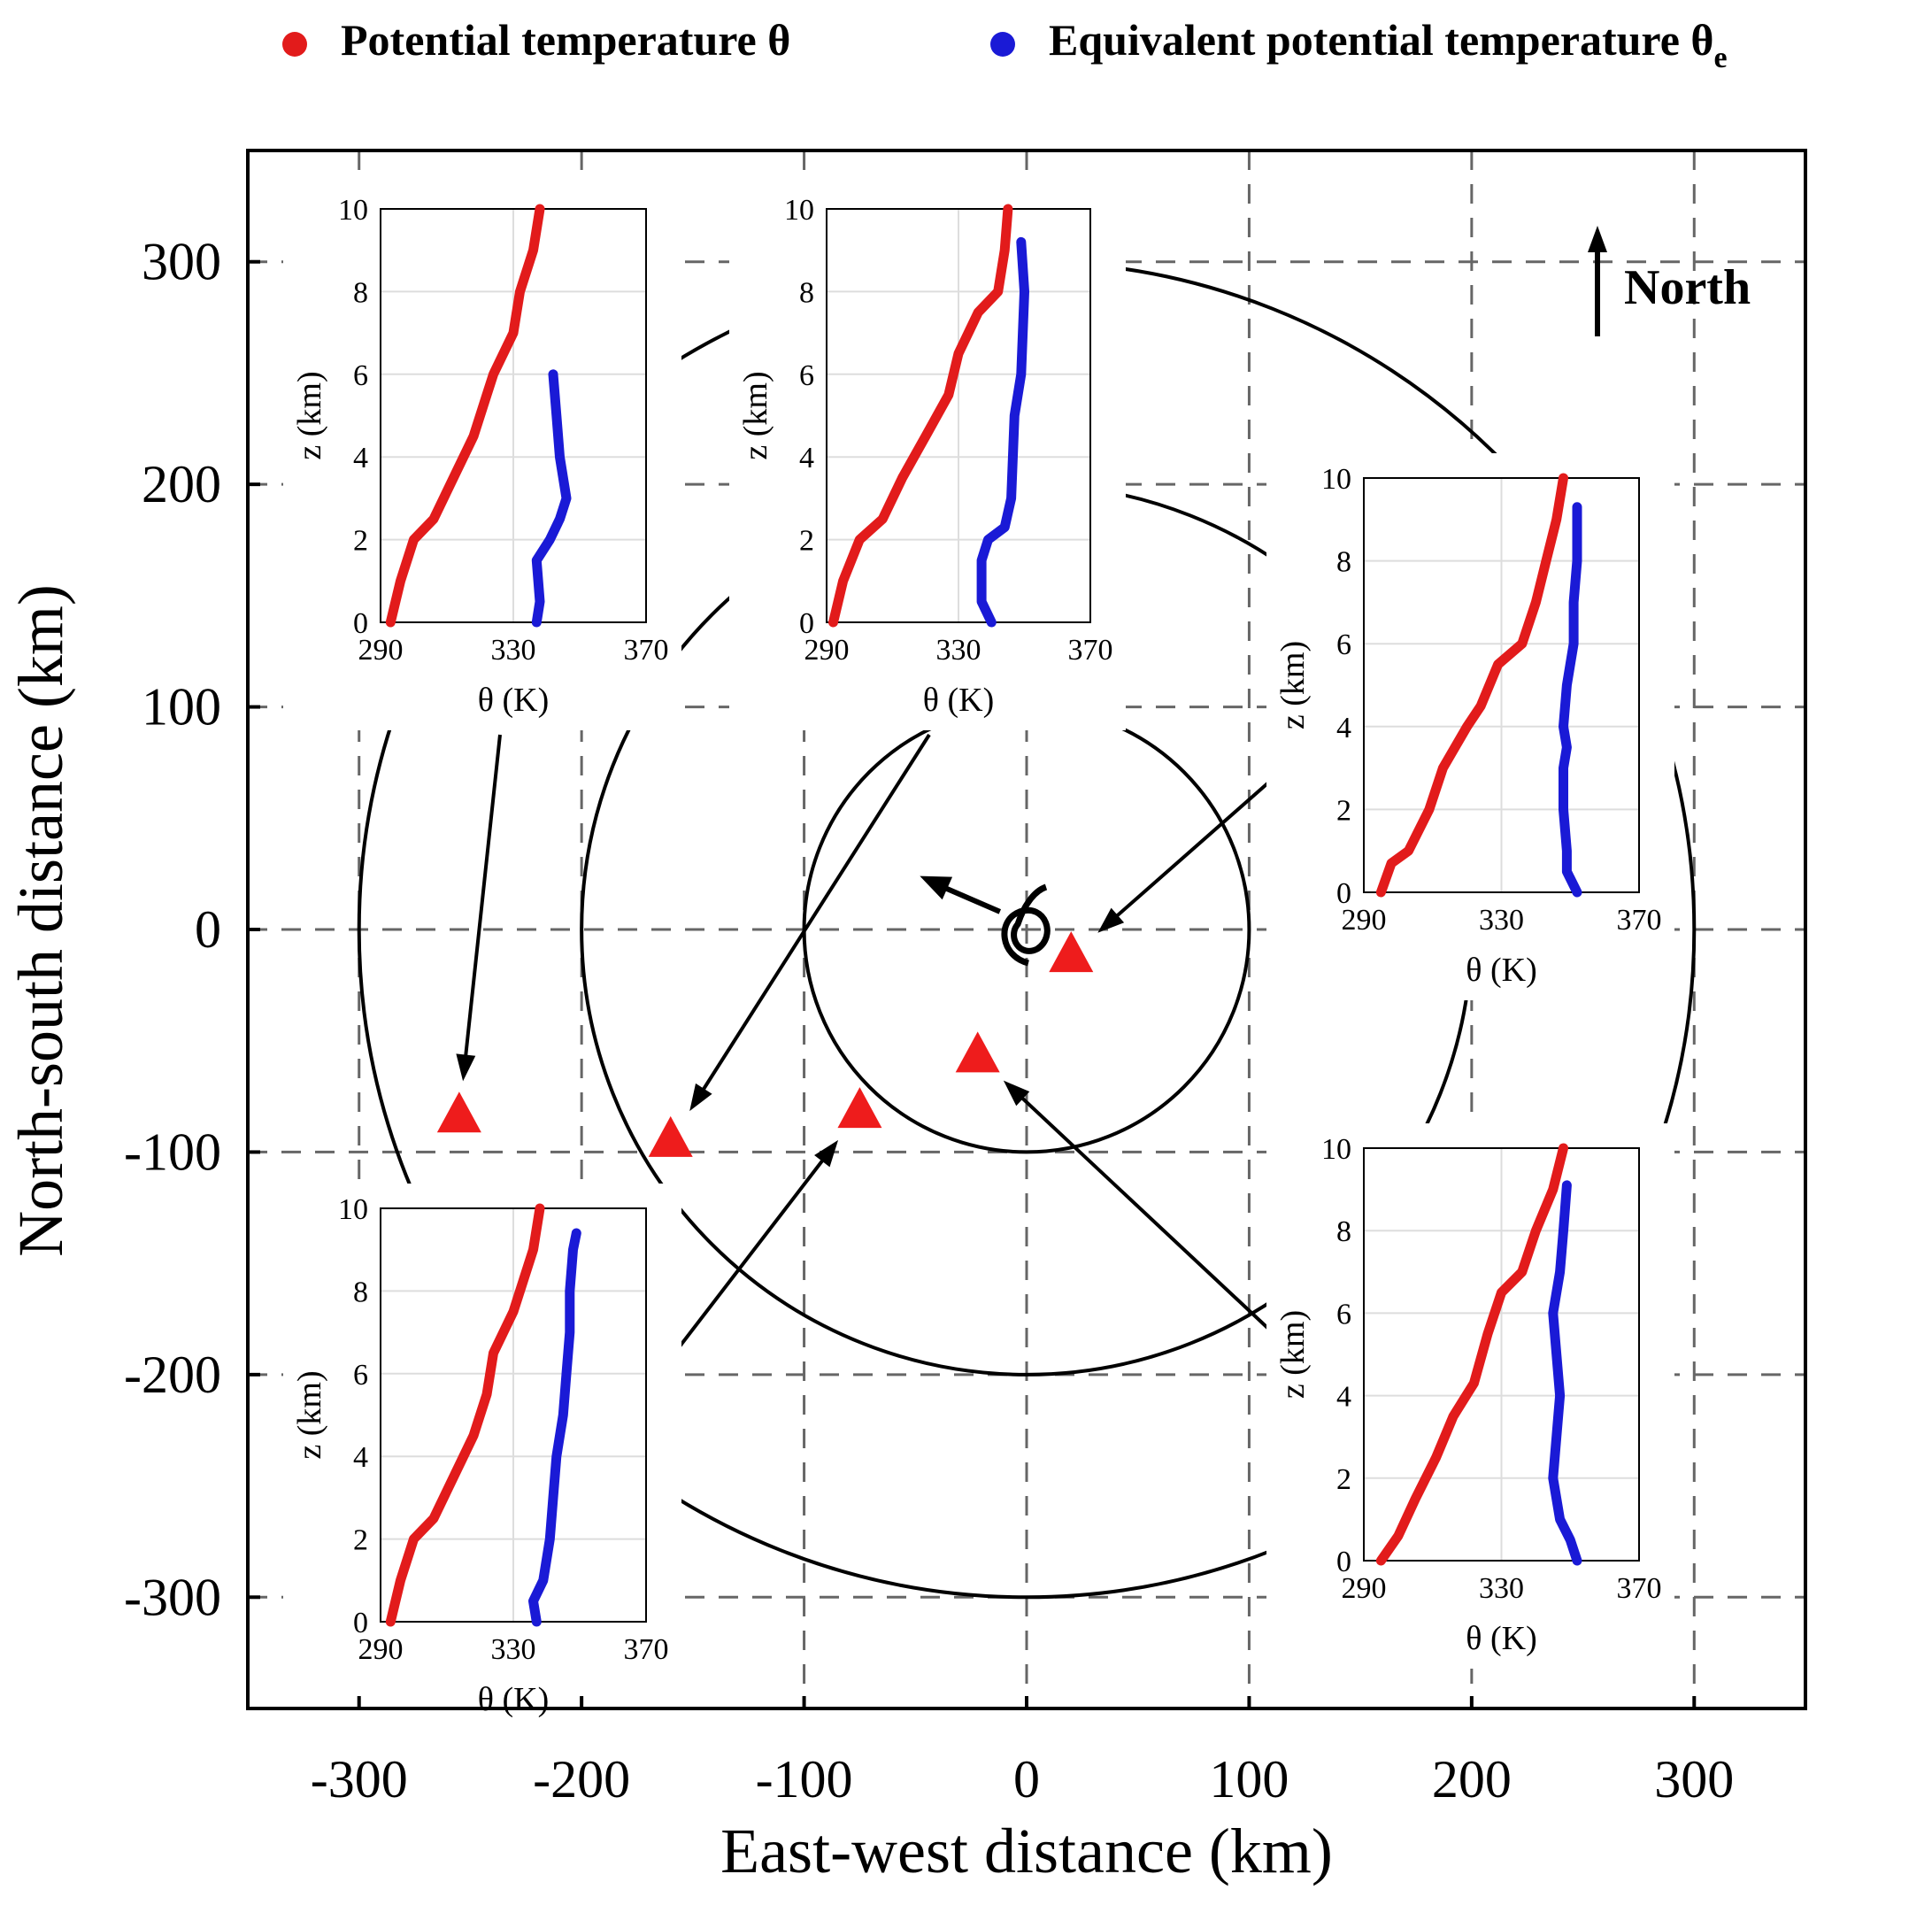 The height and width of the screenshot is (1905, 1932). I want to click on north-arrow-head, so click(1597, 239).